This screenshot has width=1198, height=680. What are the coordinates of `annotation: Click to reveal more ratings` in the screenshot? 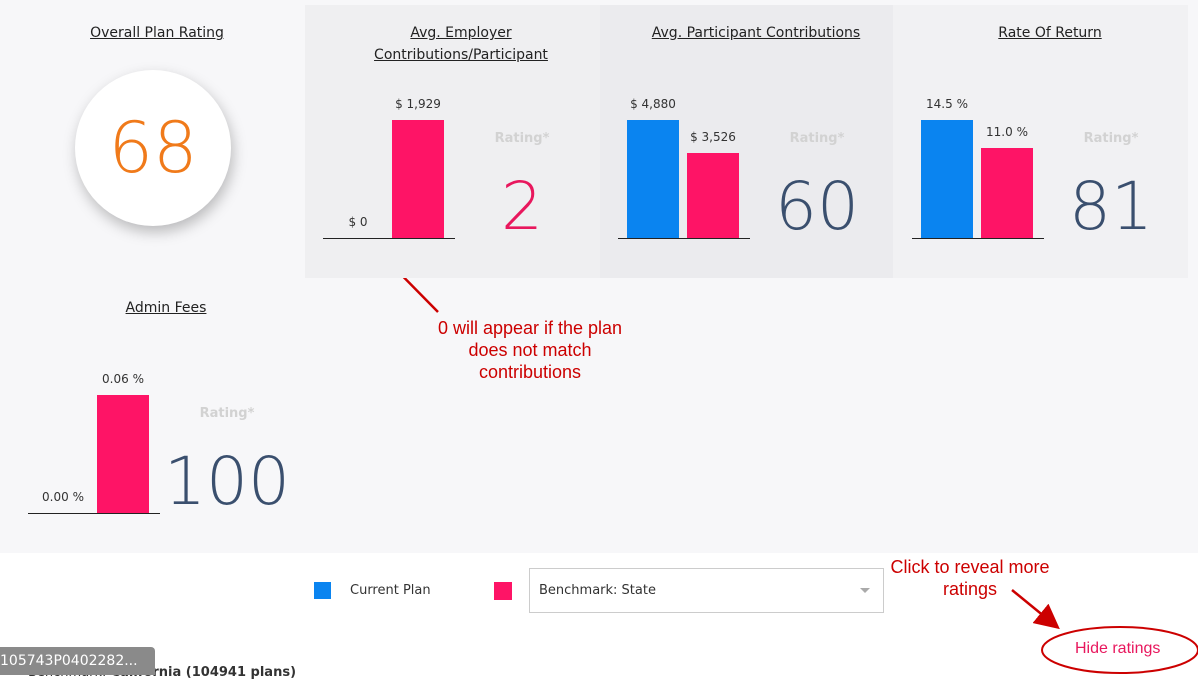 It's located at (970, 578).